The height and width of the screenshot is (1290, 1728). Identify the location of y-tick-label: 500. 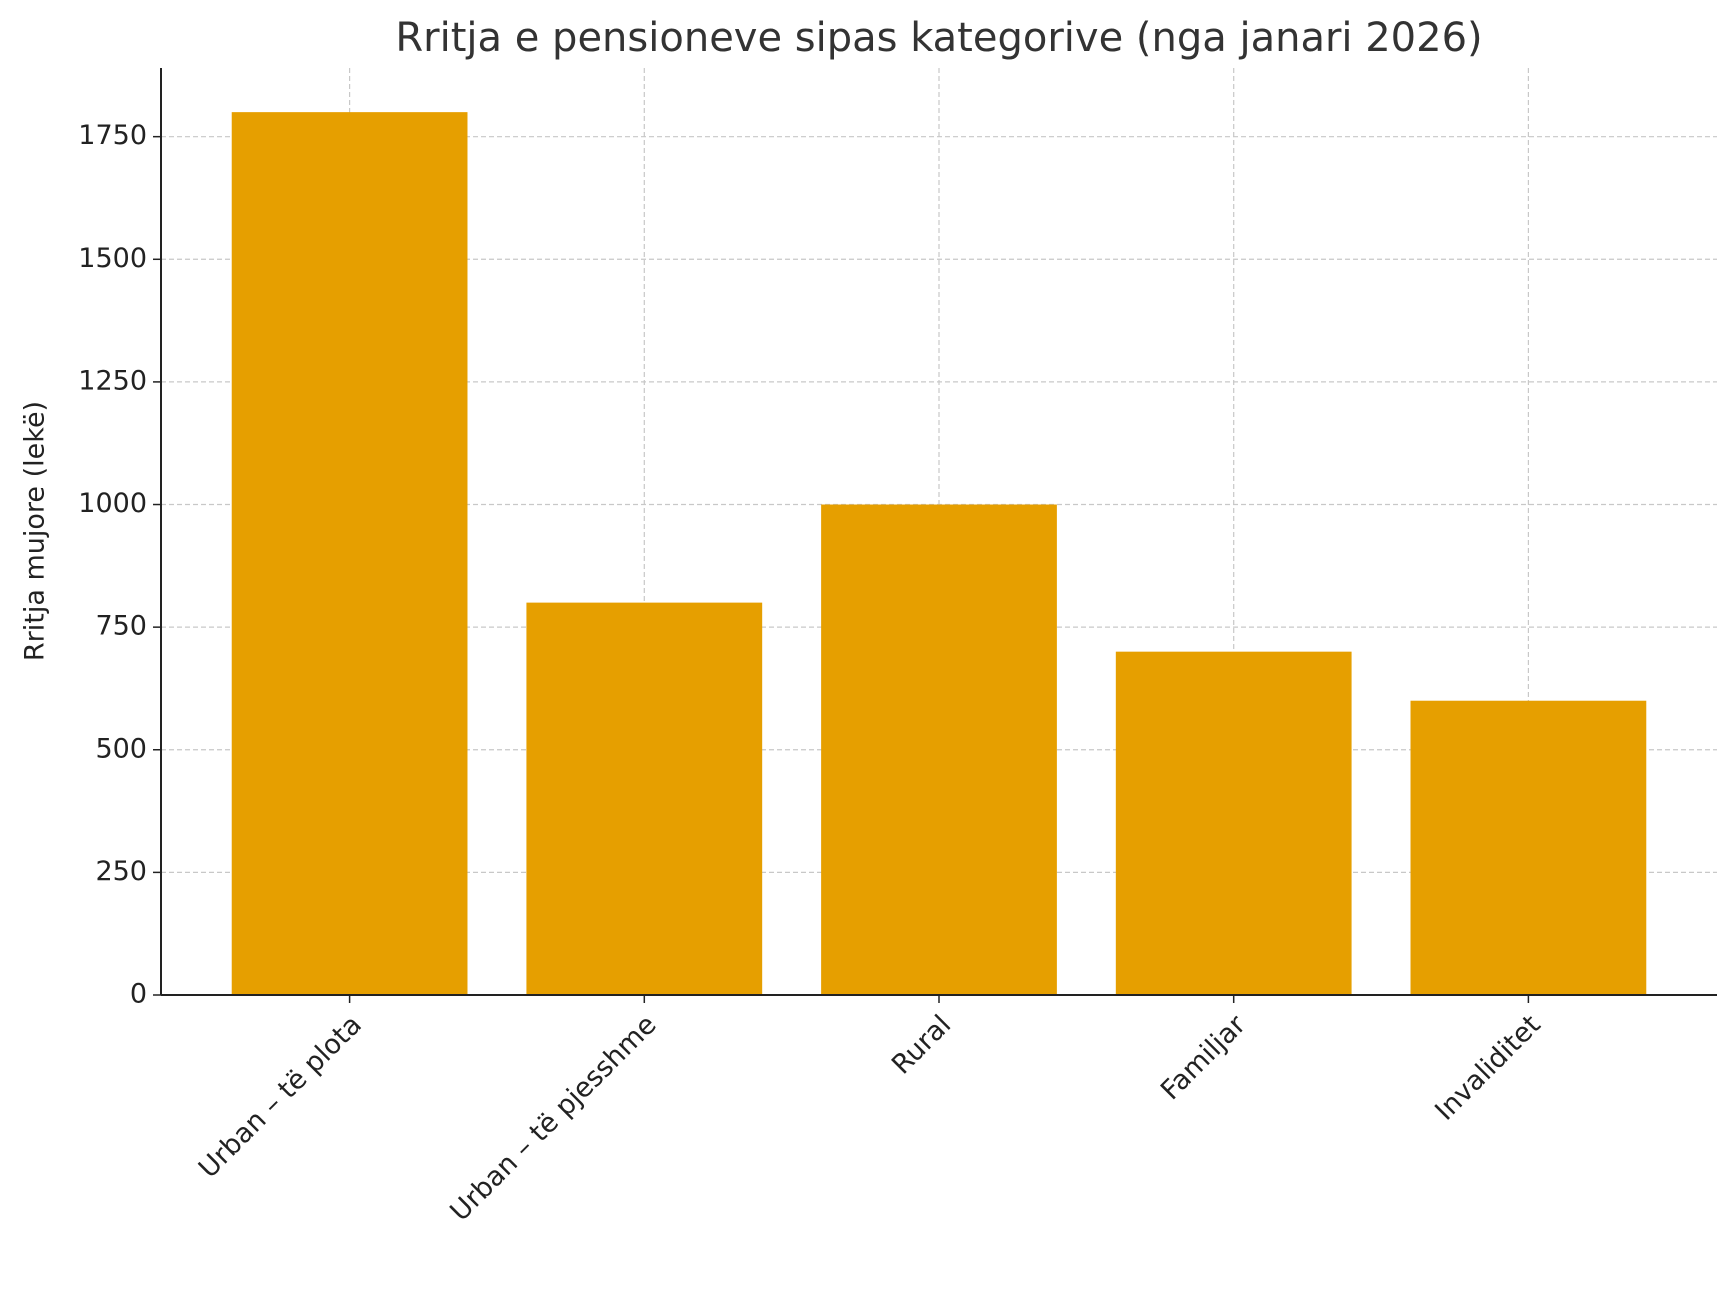
(121, 748).